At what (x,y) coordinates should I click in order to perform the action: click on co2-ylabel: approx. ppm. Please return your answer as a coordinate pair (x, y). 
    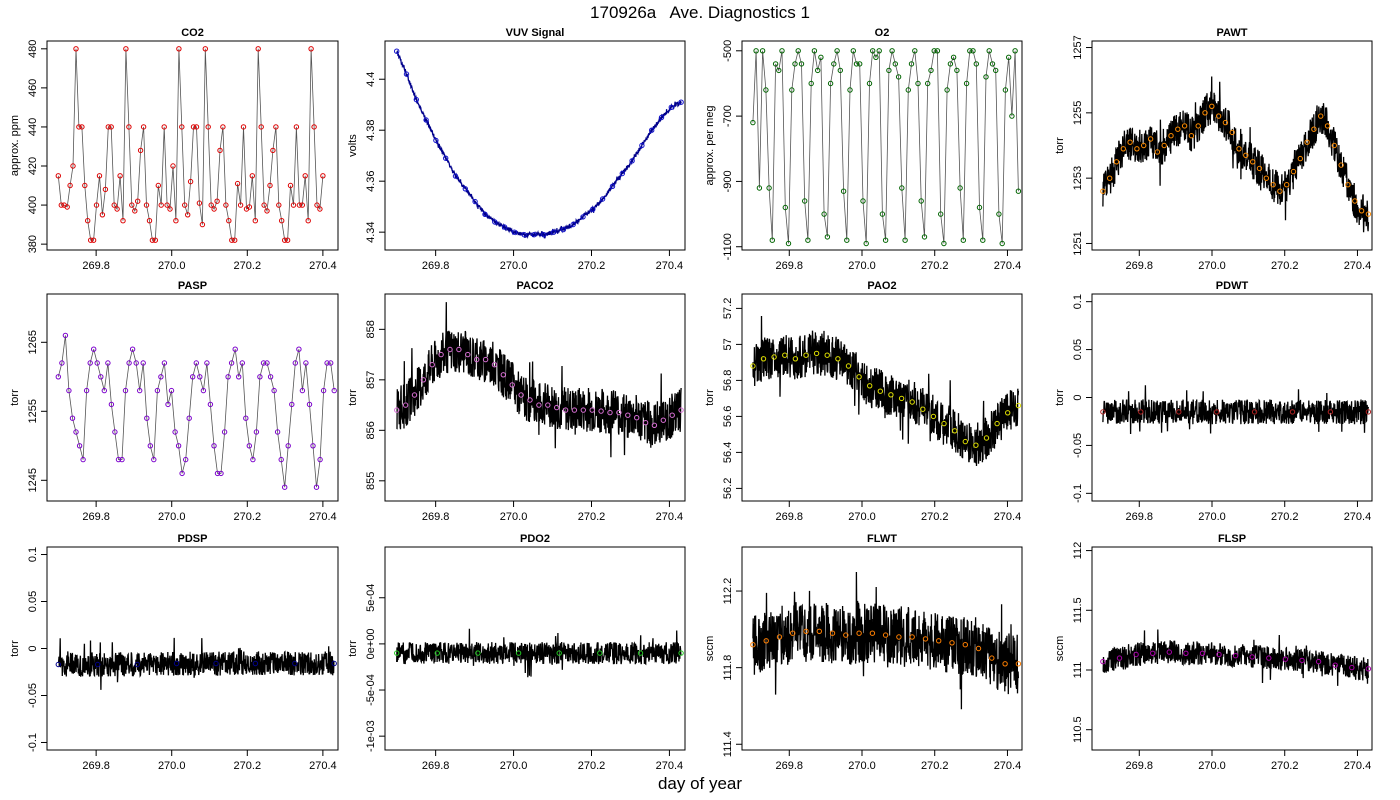
    Looking at the image, I should click on (15, 145).